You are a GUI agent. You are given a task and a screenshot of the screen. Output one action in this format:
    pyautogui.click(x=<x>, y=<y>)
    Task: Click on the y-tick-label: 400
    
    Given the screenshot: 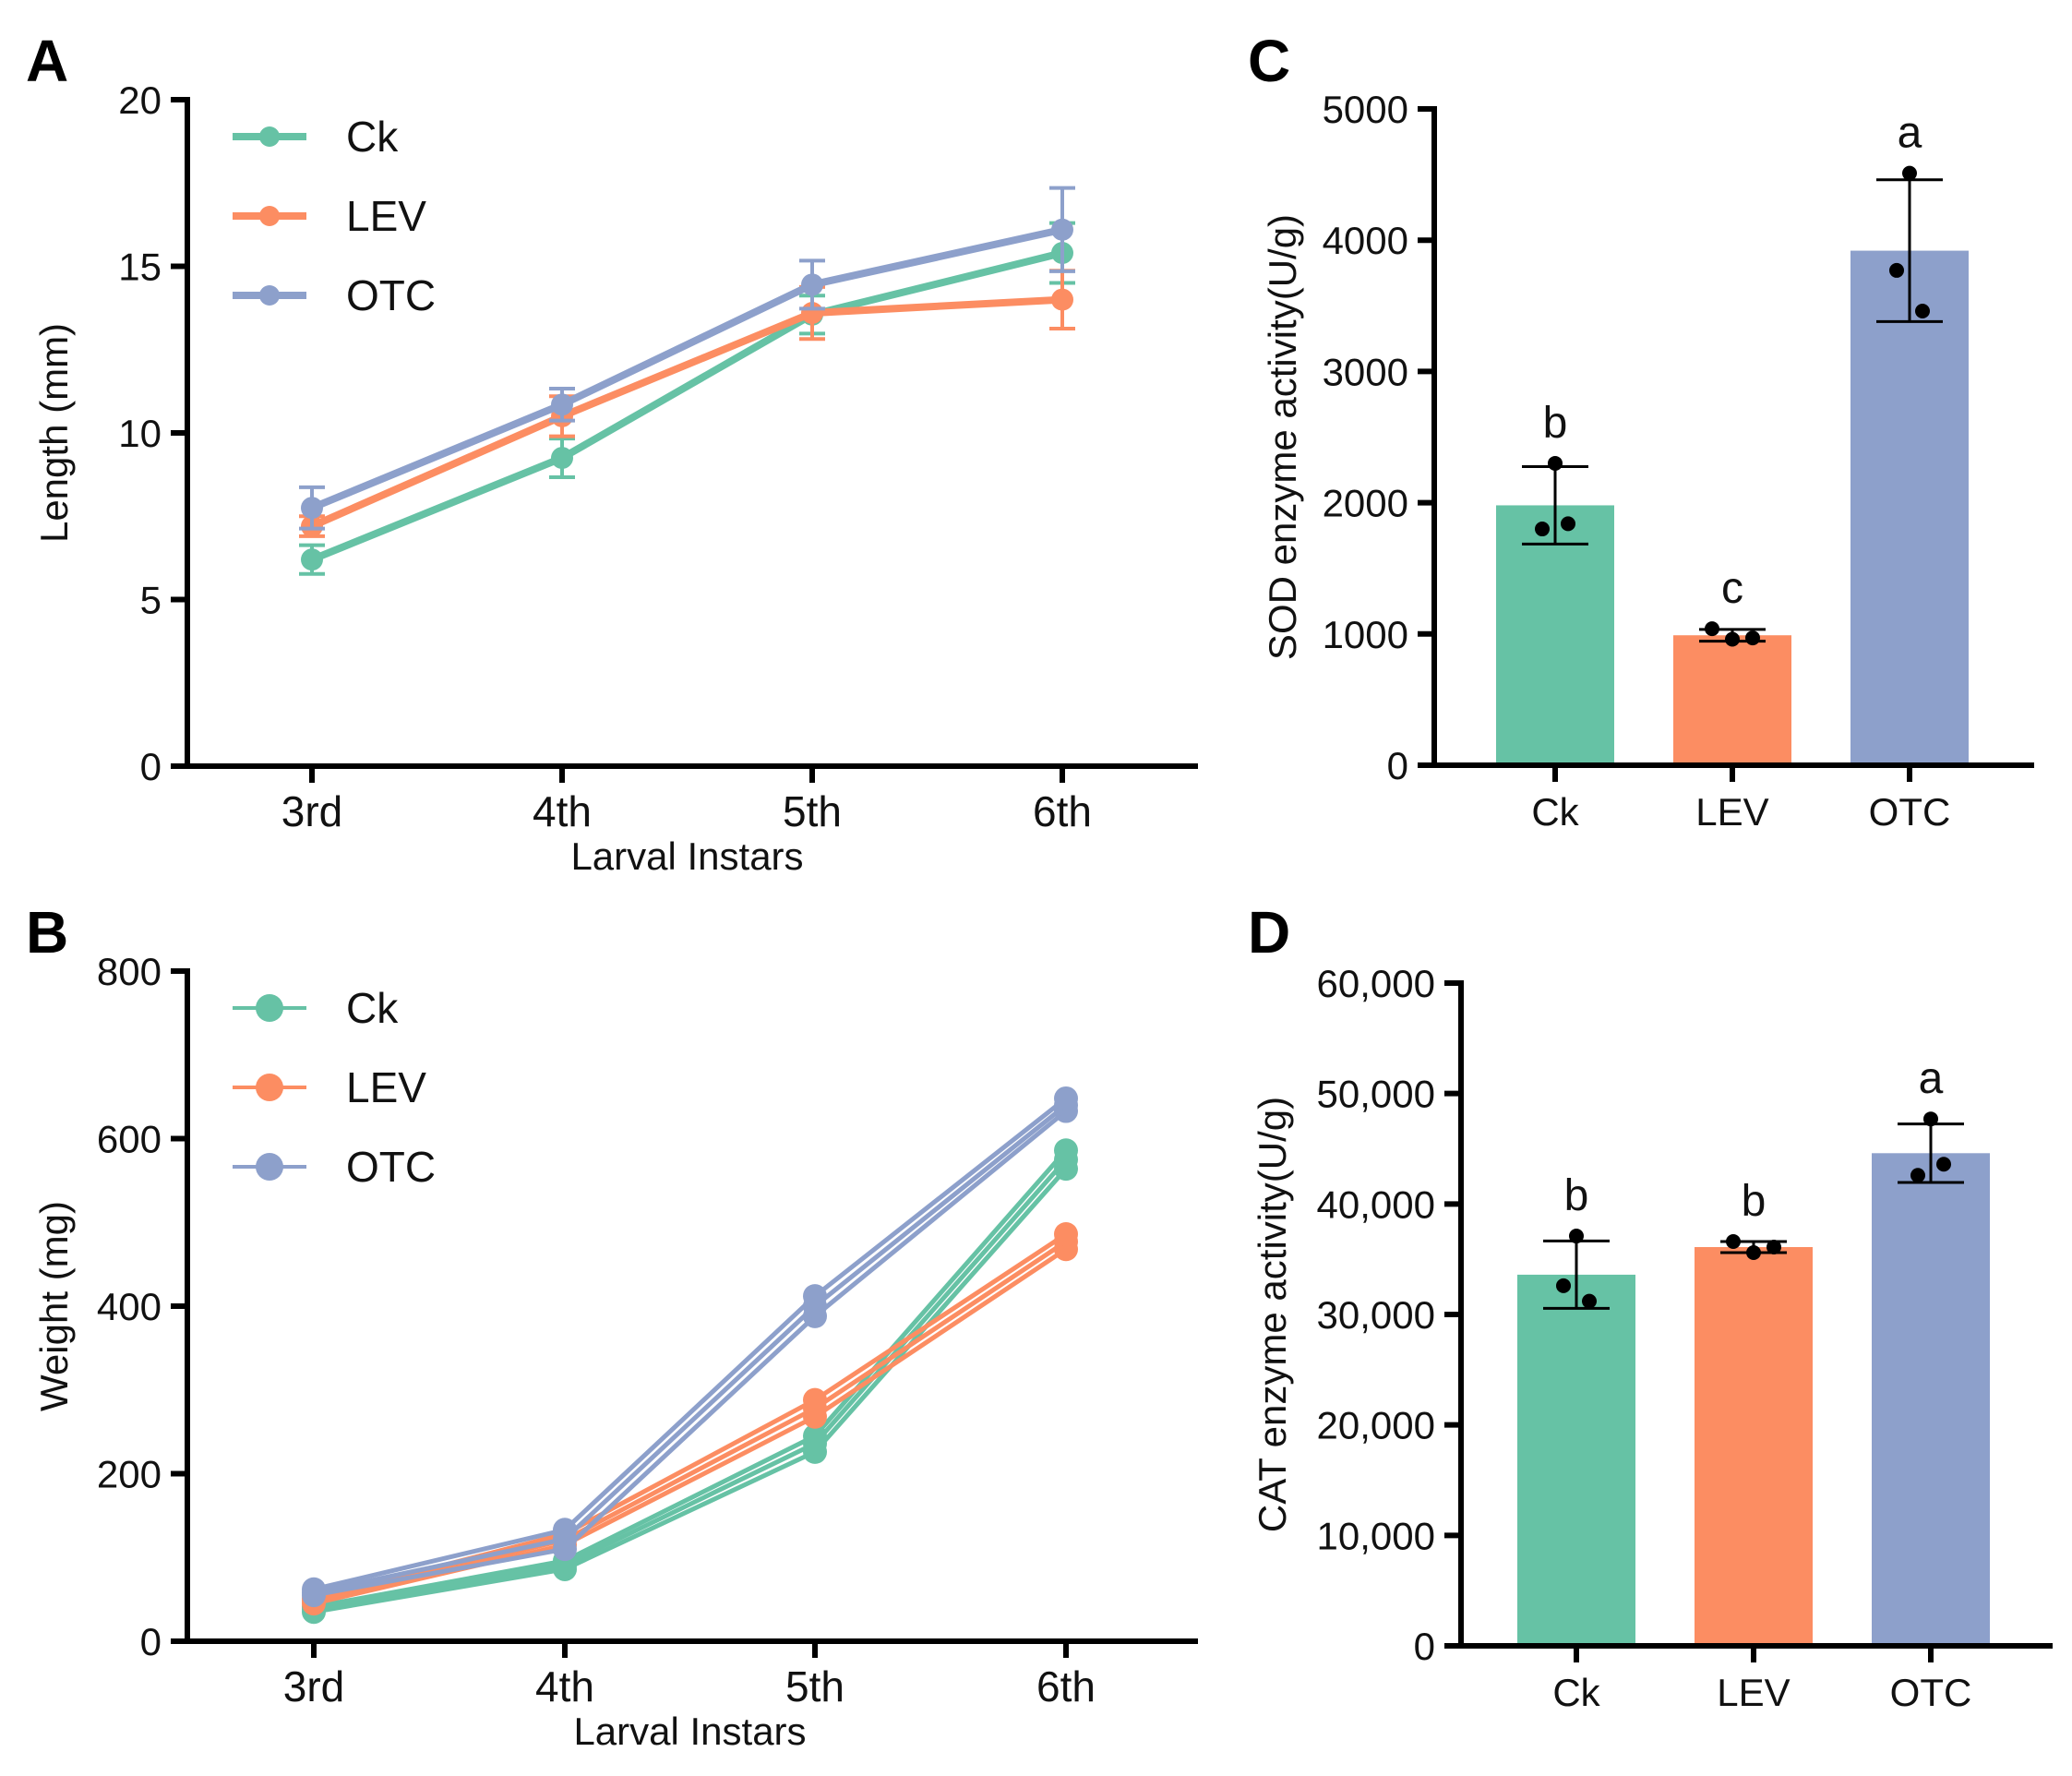 What is the action you would take?
    pyautogui.click(x=129, y=1306)
    